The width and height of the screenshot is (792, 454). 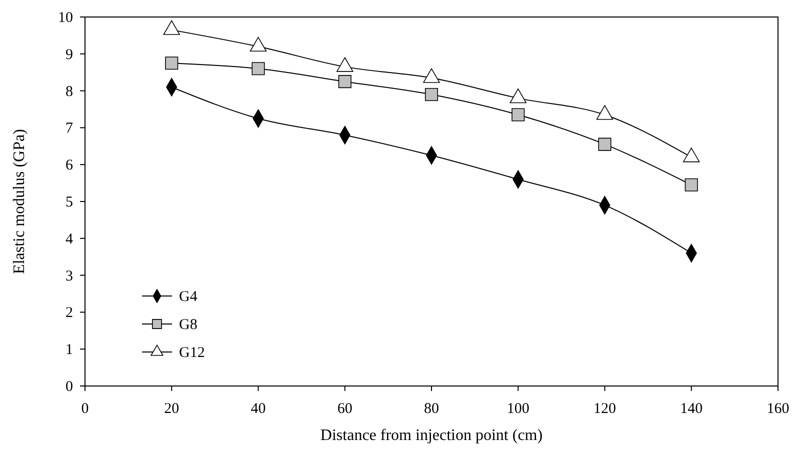 What do you see at coordinates (65, 18) in the screenshot?
I see `y-tick-label: 10` at bounding box center [65, 18].